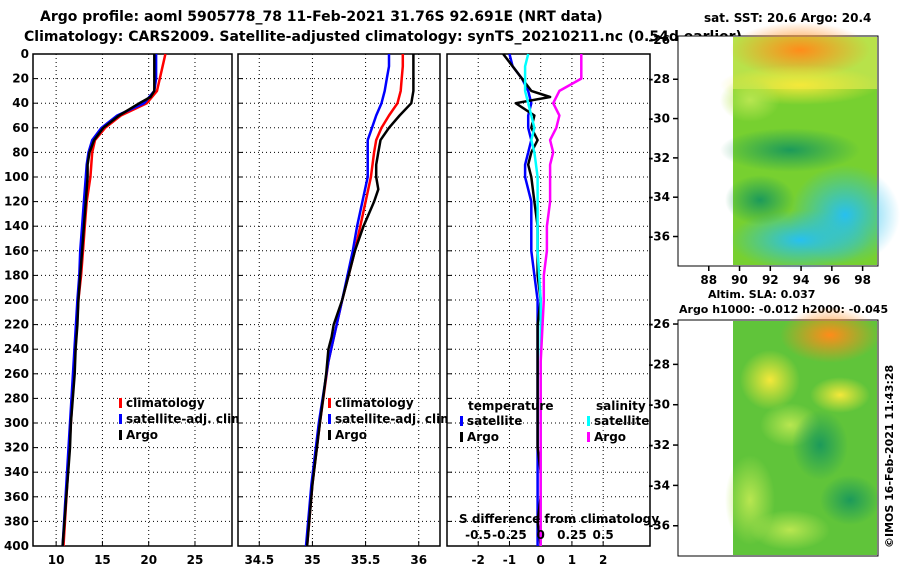  Describe the element at coordinates (56, 560) in the screenshot. I see `x-tick-label: 10` at that location.